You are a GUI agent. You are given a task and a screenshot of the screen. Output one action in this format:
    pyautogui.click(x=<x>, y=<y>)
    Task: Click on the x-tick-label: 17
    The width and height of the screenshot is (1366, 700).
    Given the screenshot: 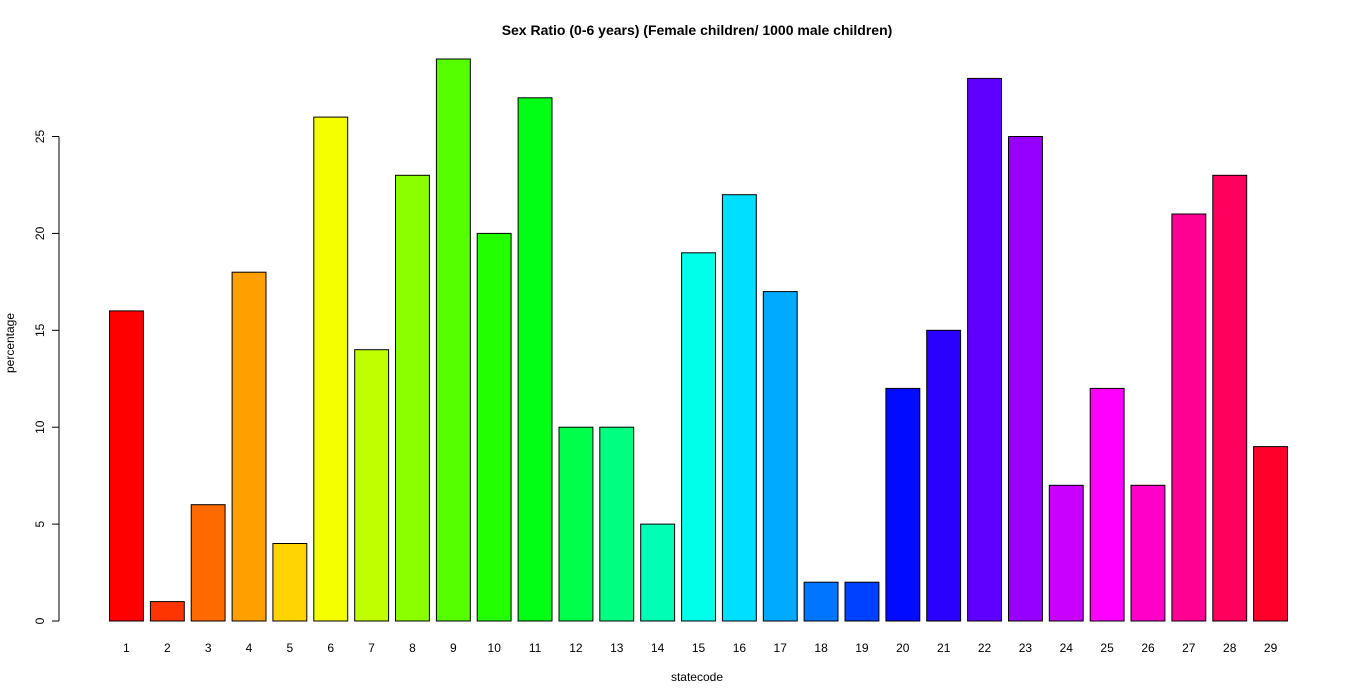 What is the action you would take?
    pyautogui.click(x=781, y=648)
    